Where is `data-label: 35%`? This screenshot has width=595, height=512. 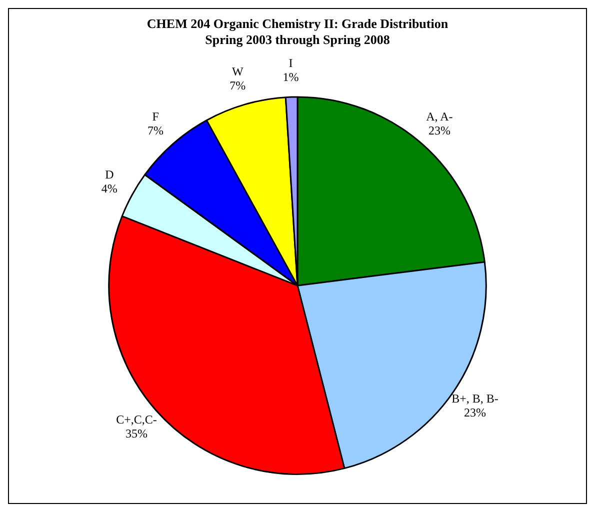
data-label: 35% is located at coordinates (136, 433).